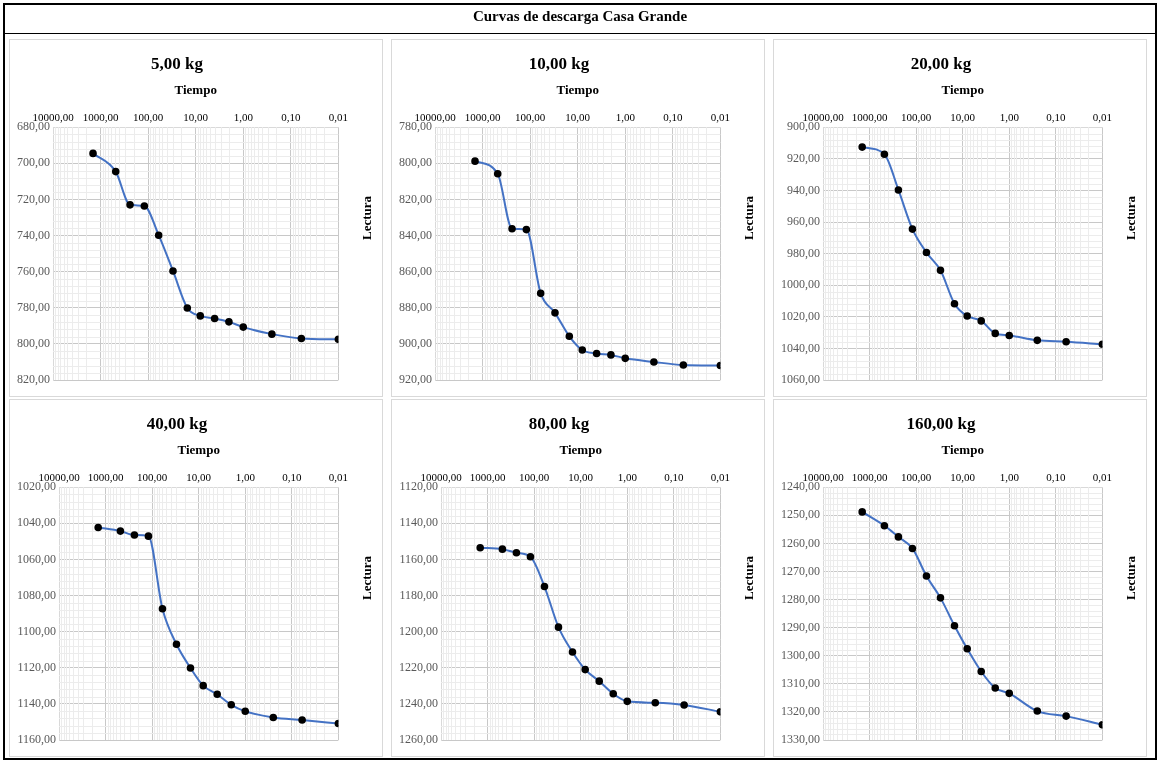  What do you see at coordinates (800, 739) in the screenshot?
I see `y-tick-label: 1330,00` at bounding box center [800, 739].